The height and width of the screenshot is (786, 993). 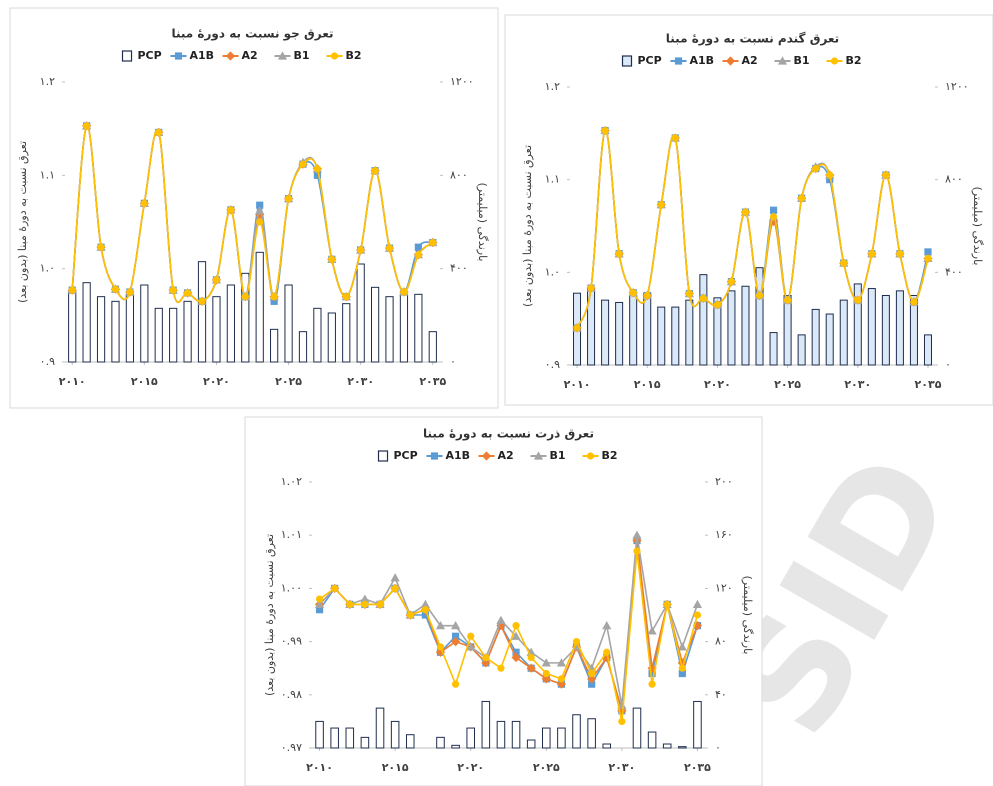 What do you see at coordinates (954, 179) in the screenshot?
I see `y2-tick-label: ۸۰۰` at bounding box center [954, 179].